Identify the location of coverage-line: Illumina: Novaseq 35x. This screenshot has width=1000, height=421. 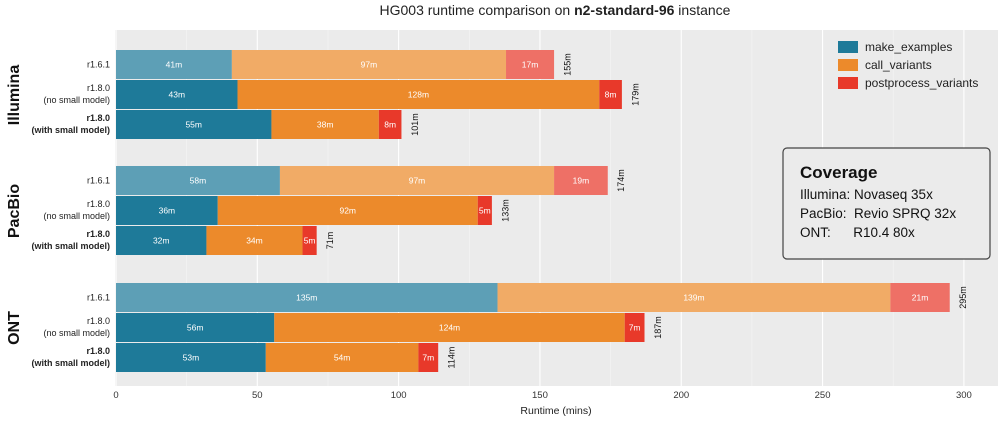
(866, 194).